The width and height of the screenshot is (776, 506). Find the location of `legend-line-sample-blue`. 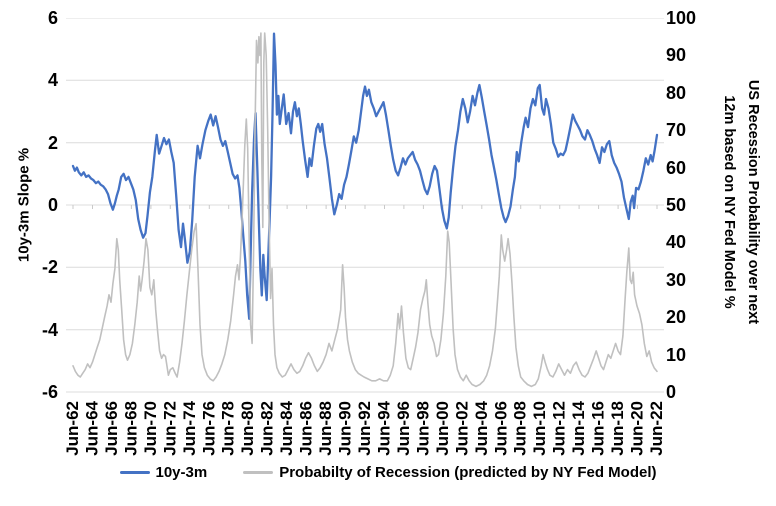

legend-line-sample-blue is located at coordinates (134, 472).